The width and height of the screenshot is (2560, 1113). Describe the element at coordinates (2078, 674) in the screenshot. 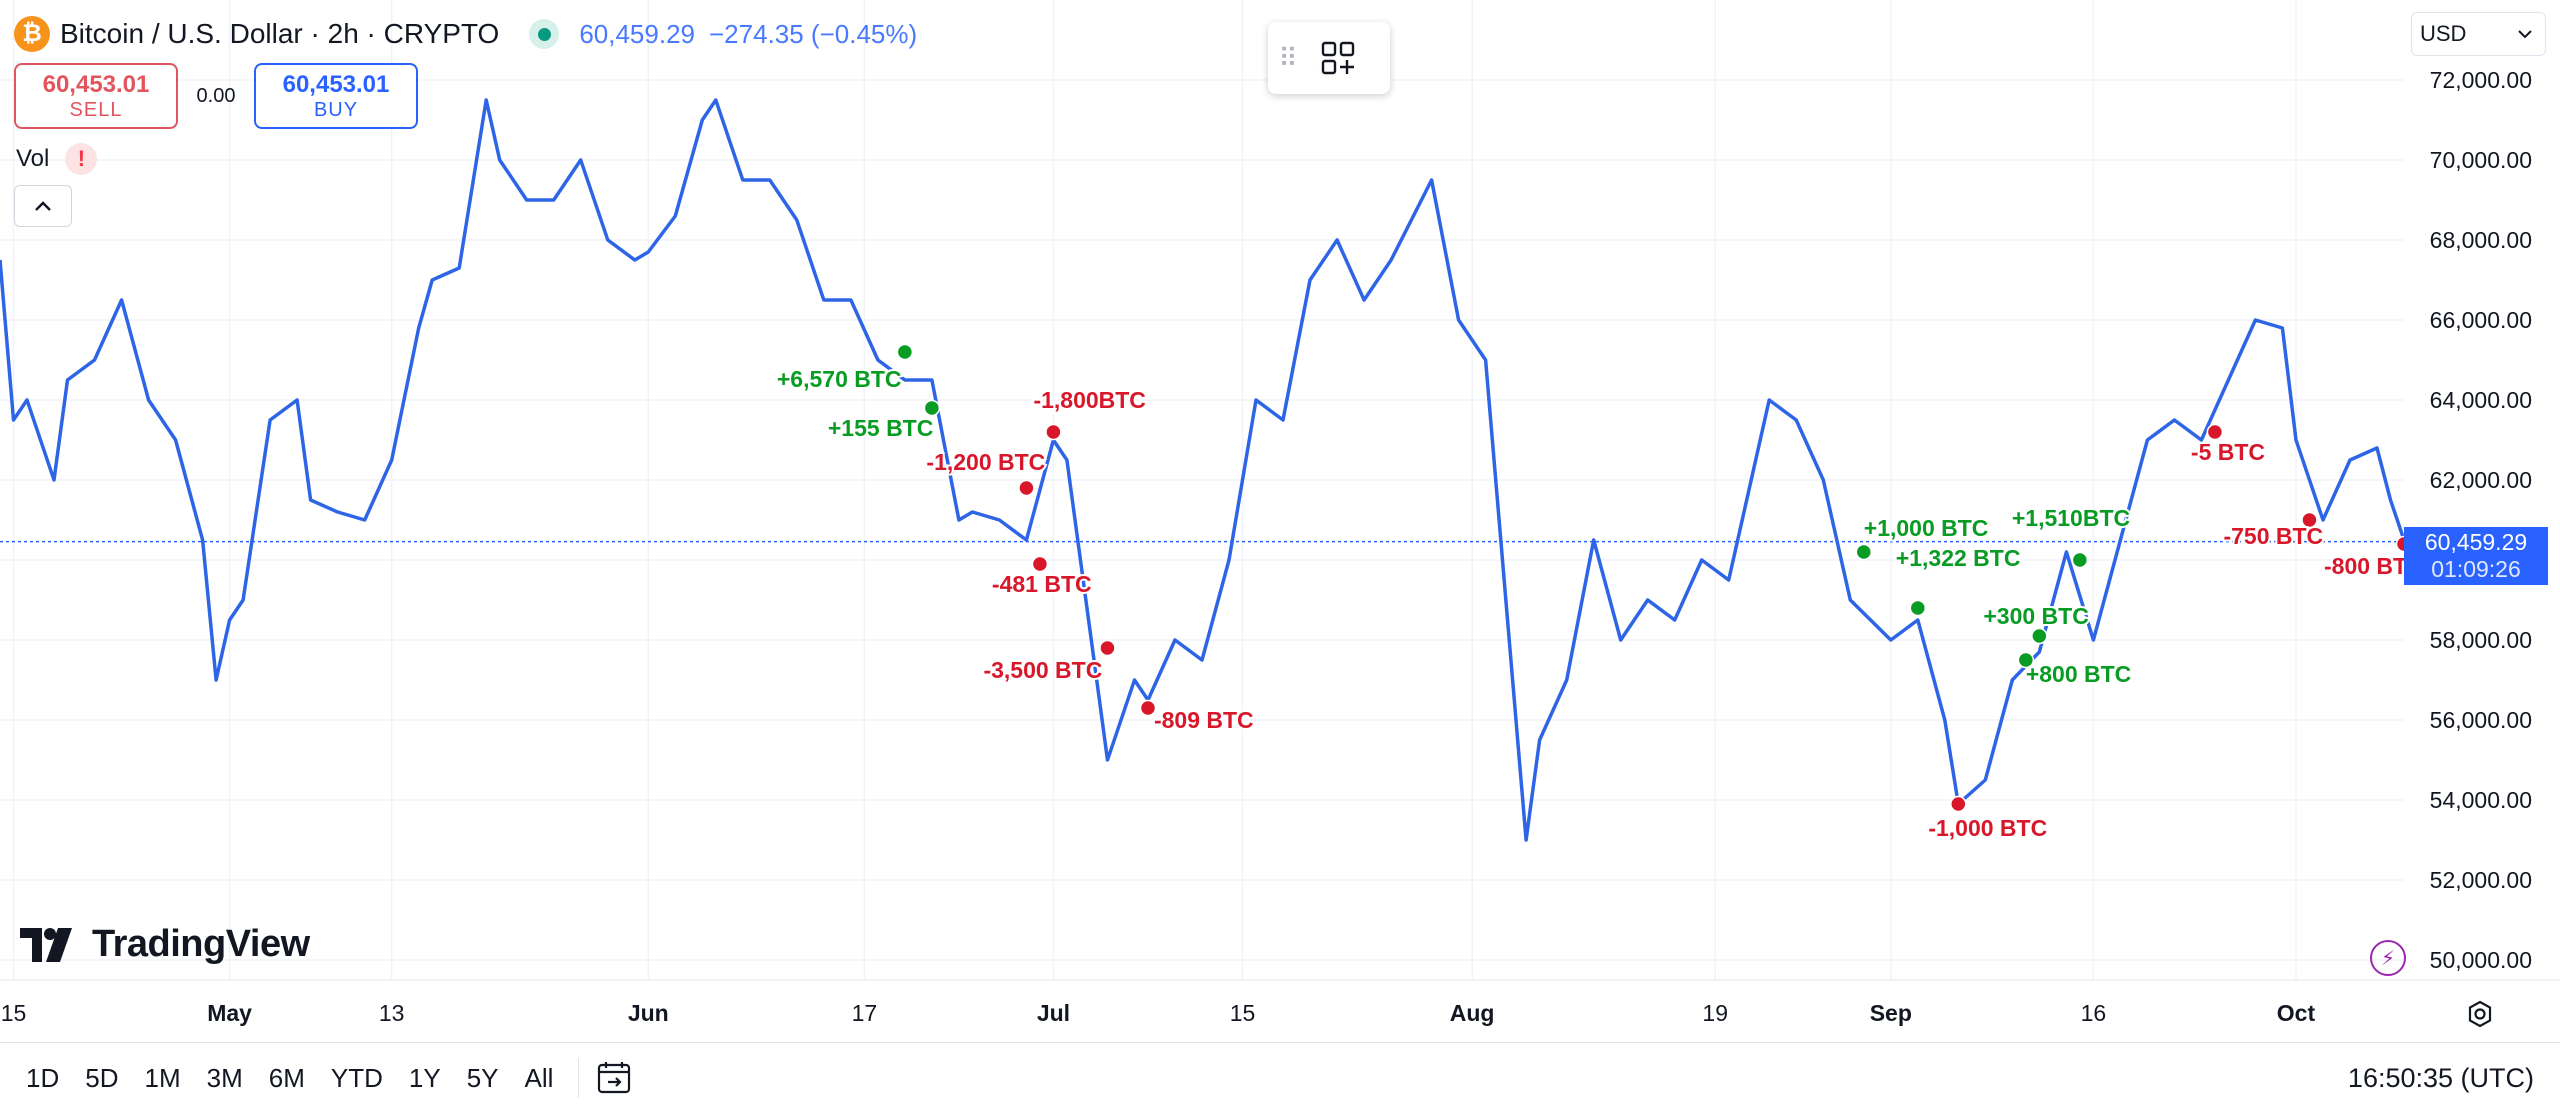

I see `trade-label-buy: +800 BTC` at that location.